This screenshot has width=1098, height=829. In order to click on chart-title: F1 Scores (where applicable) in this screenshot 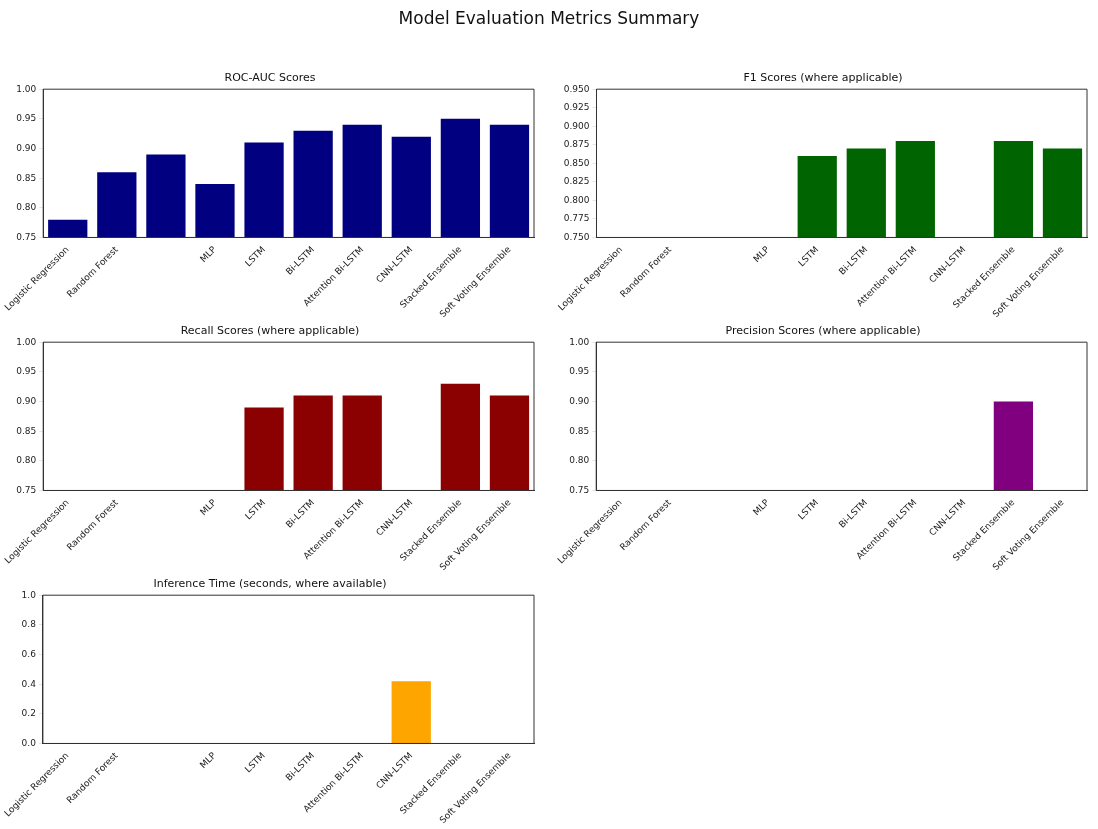, I will do `click(823, 78)`.